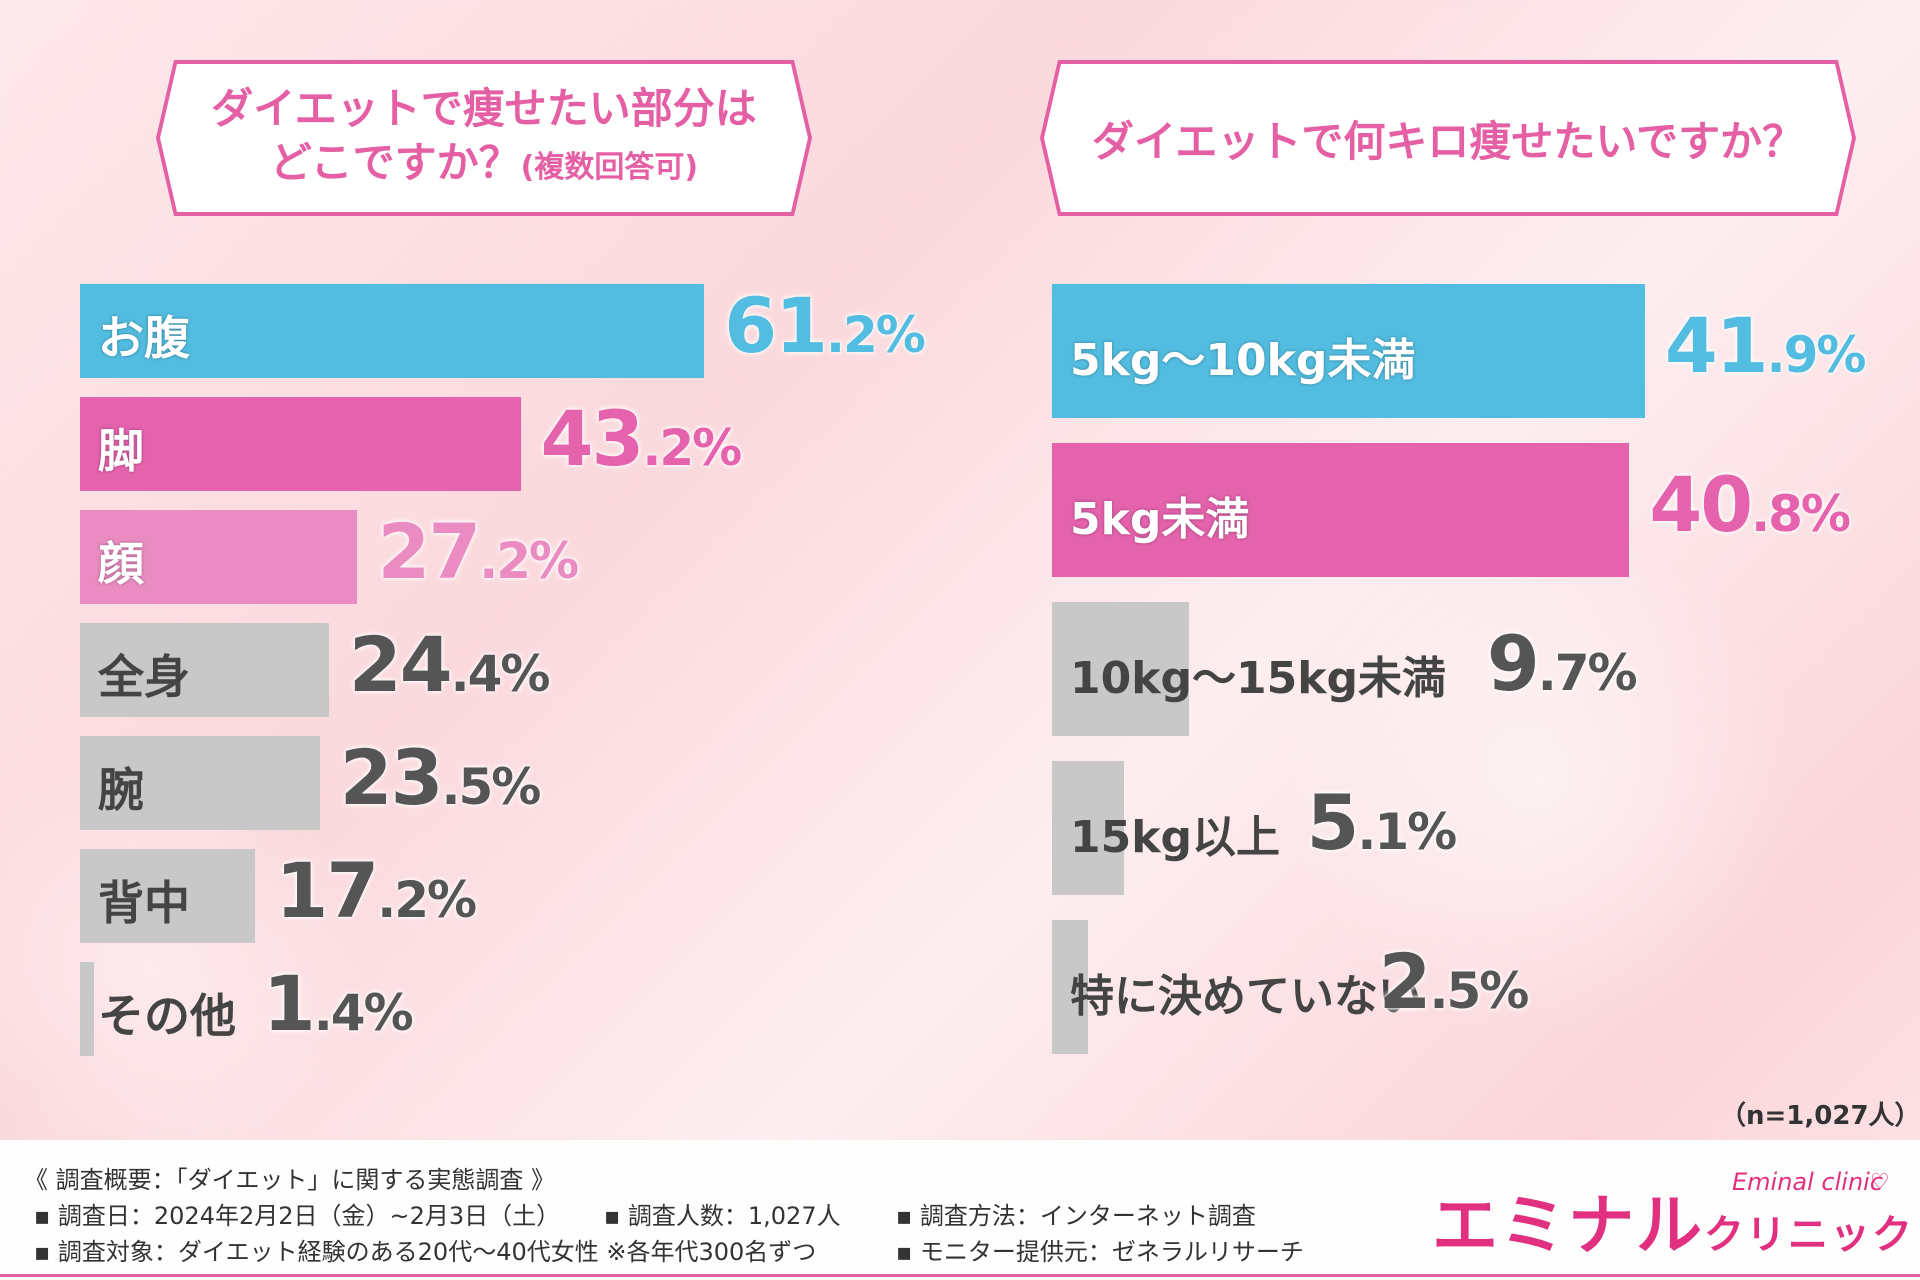 Image resolution: width=1920 pixels, height=1280 pixels. I want to click on bar-label: その他, so click(167, 1016).